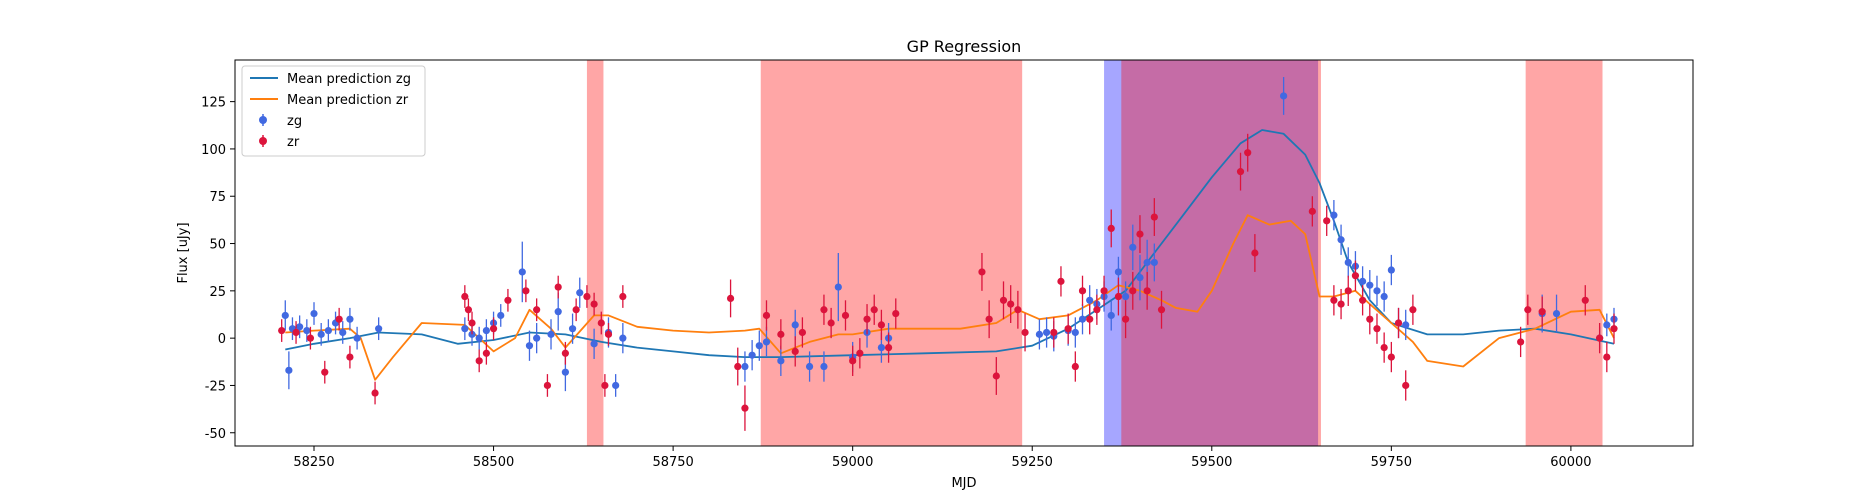 This screenshot has height=500, width=1875. I want to click on legend-box, so click(333, 111).